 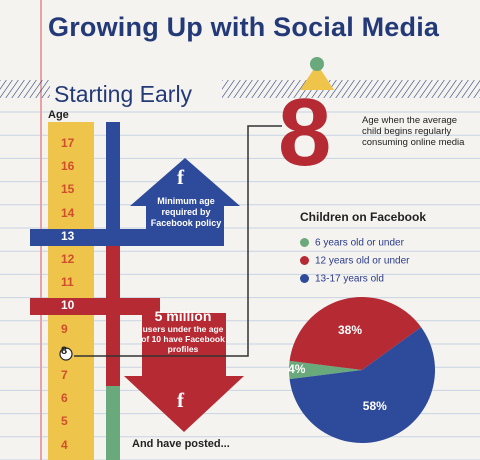 What do you see at coordinates (58, 115) in the screenshot?
I see `age-axis-label: Age` at bounding box center [58, 115].